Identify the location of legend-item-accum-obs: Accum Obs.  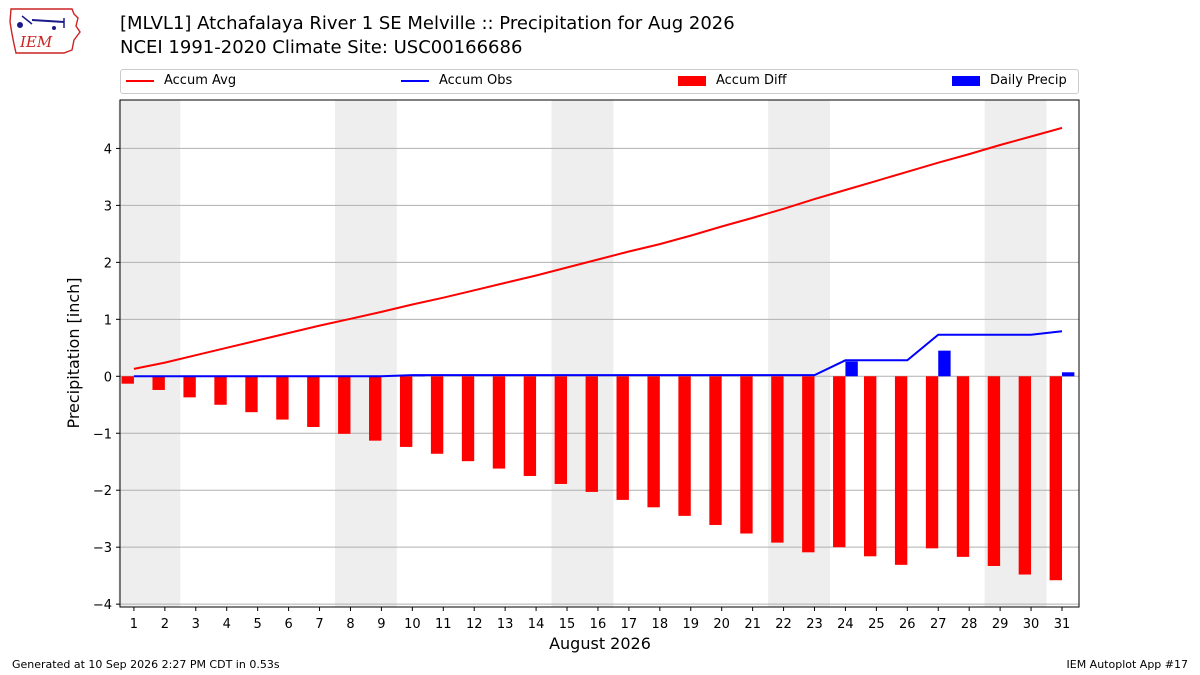
(456, 80).